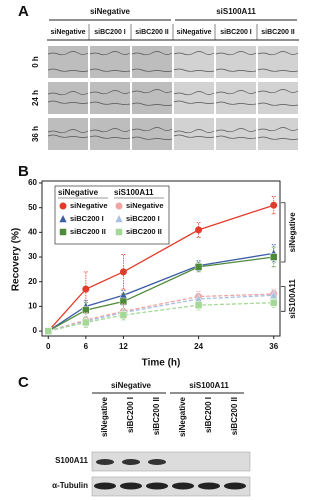  Describe the element at coordinates (35, 62) in the screenshot. I see `row-label: 0 h` at that location.